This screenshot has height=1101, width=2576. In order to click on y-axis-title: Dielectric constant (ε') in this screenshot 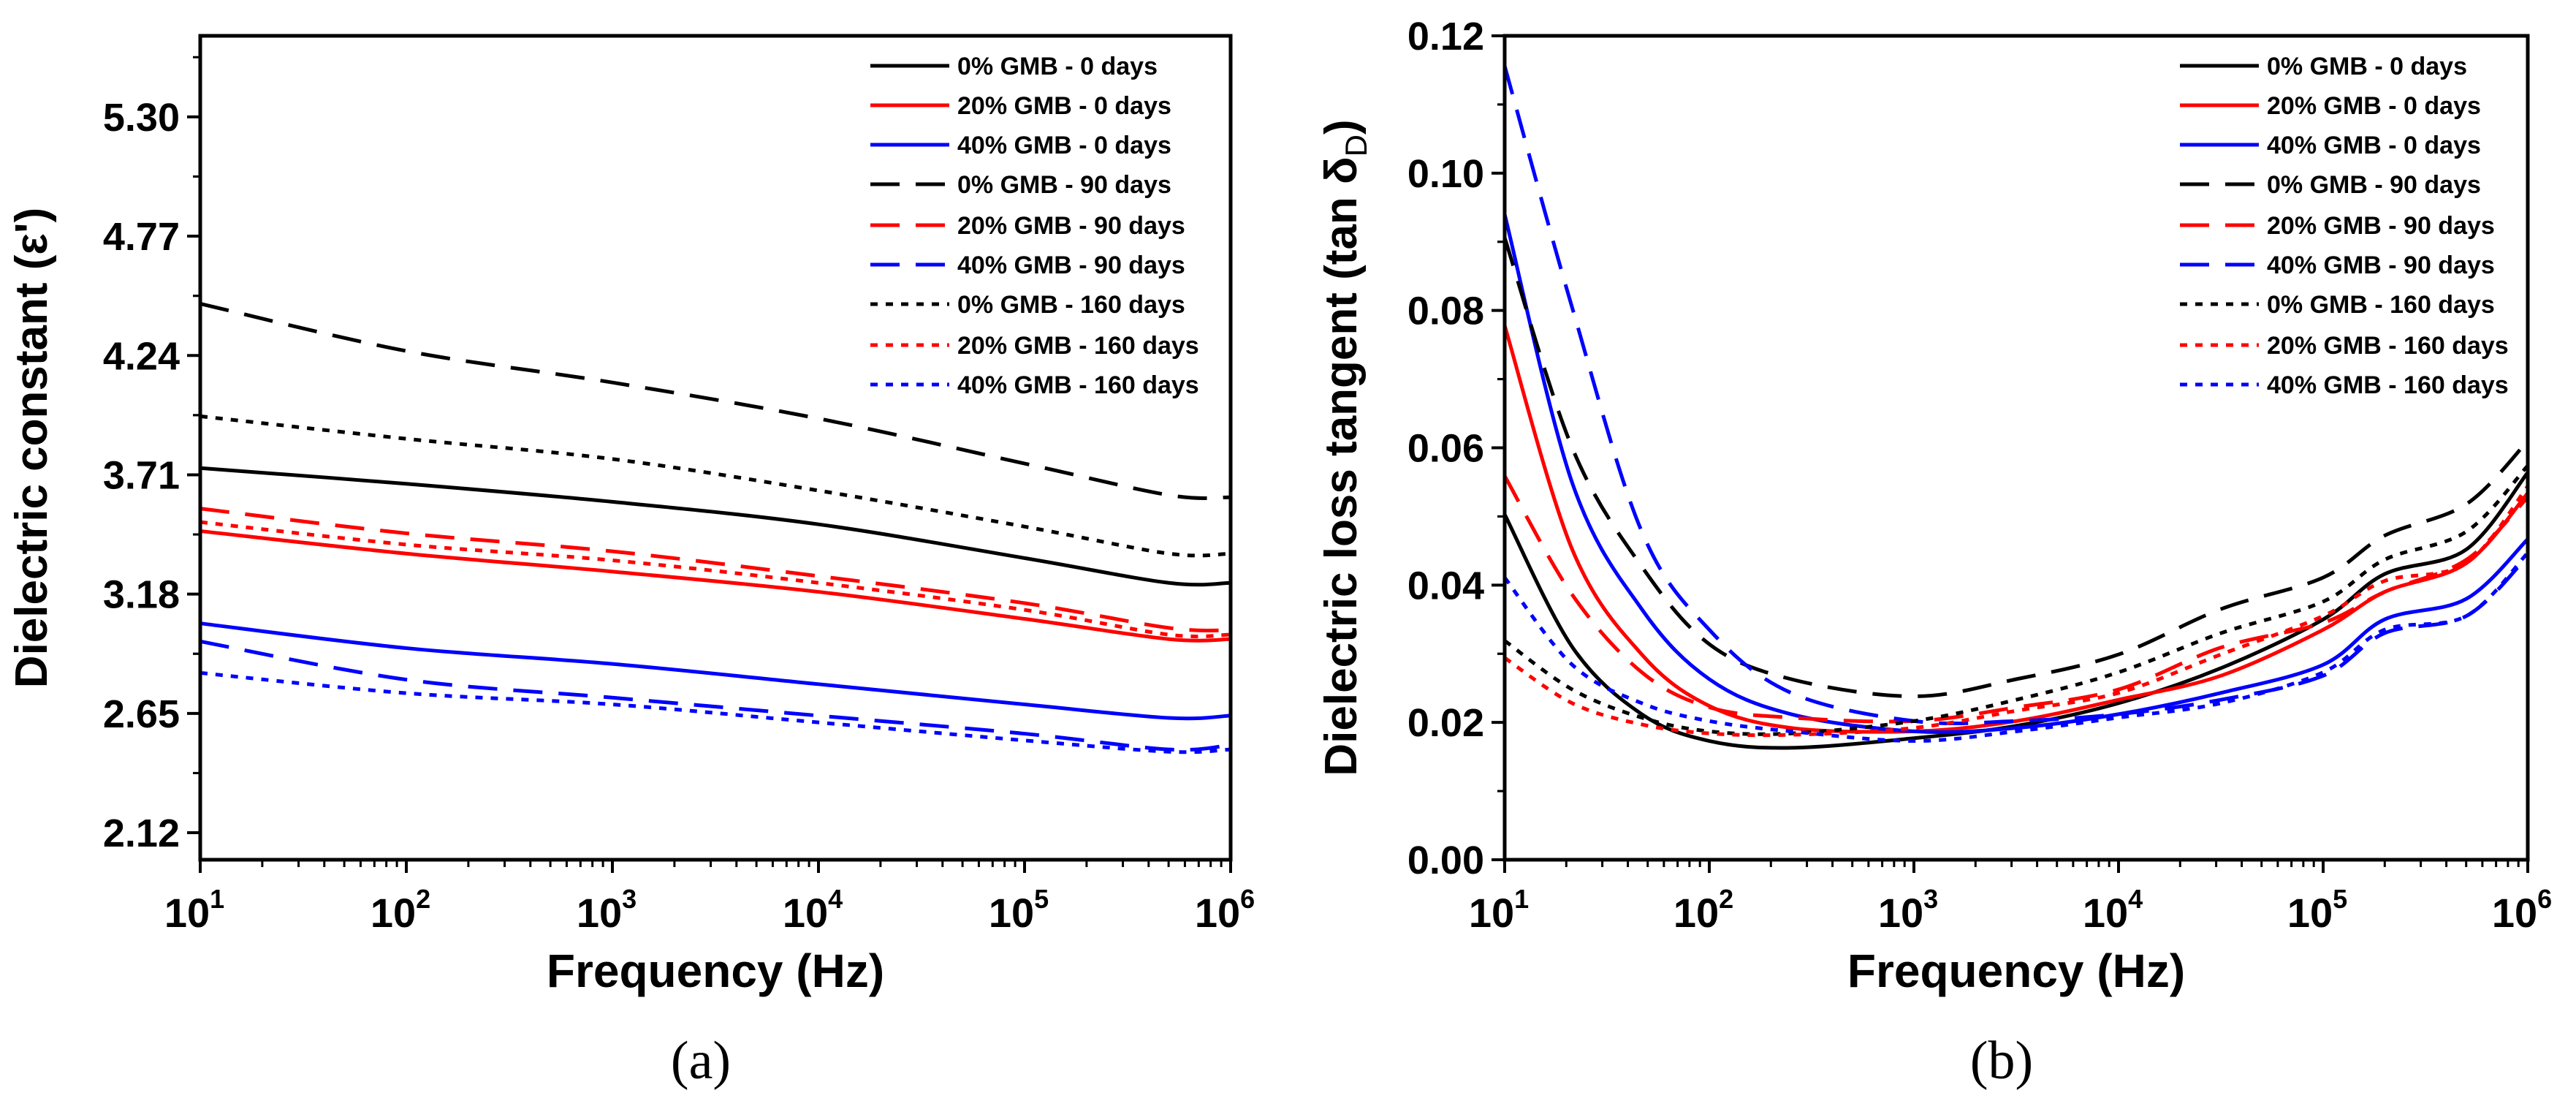, I will do `click(32, 448)`.